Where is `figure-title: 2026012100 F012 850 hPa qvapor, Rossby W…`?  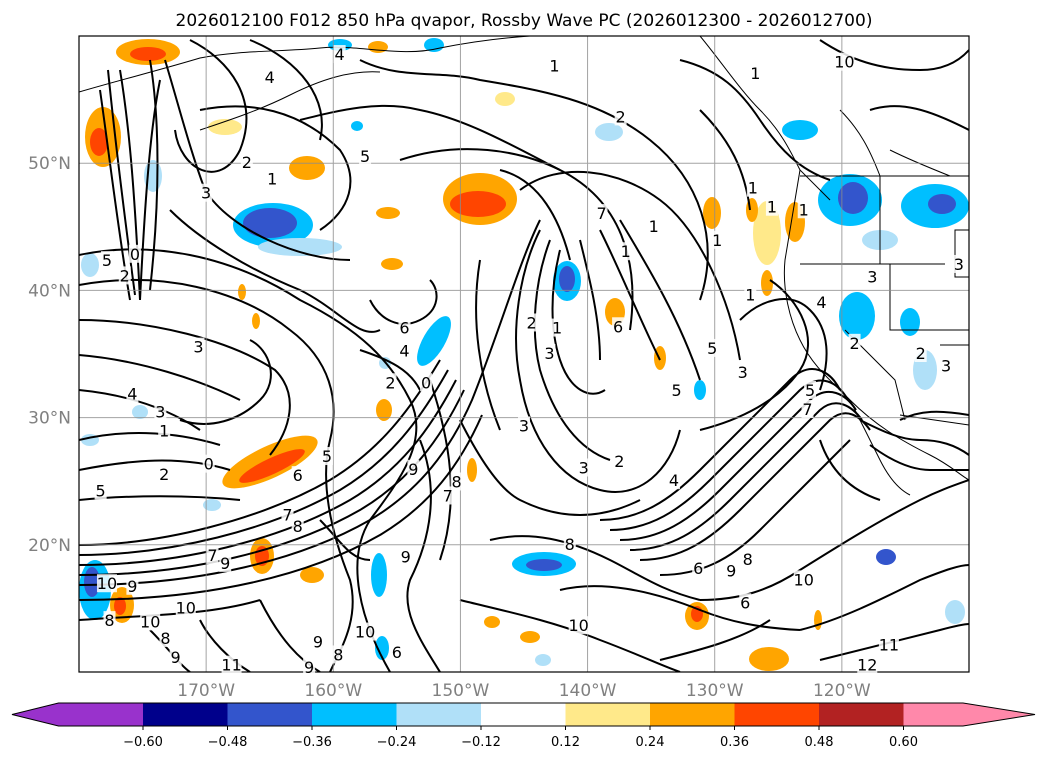
figure-title: 2026012100 F012 850 hPa qvapor, Rossby W… is located at coordinates (524, 21).